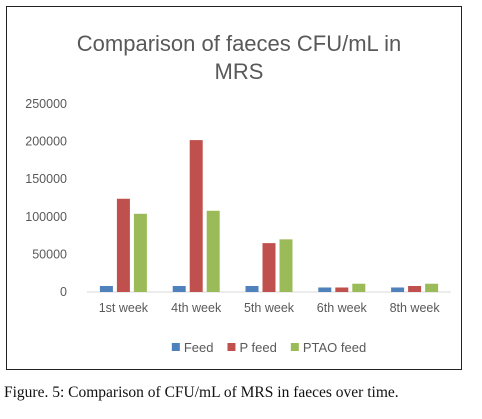  Describe the element at coordinates (334, 347) in the screenshot. I see `legend-label: PTAO feed` at that location.